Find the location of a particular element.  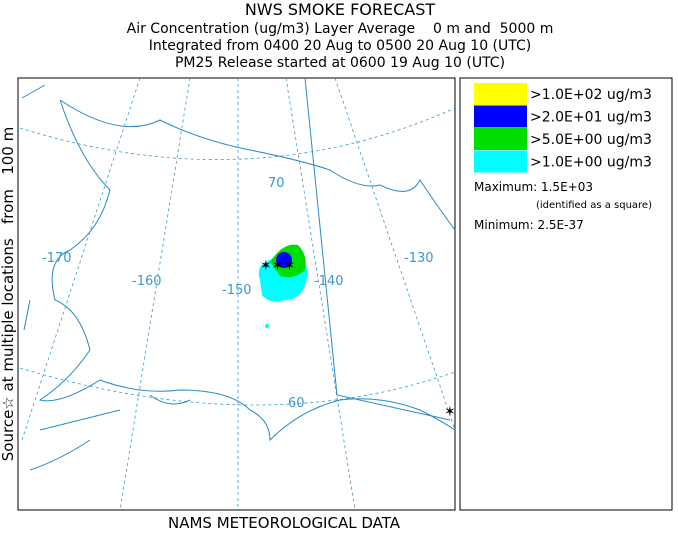

legend-label: >2.0E+01 ug/m3 is located at coordinates (591, 118).